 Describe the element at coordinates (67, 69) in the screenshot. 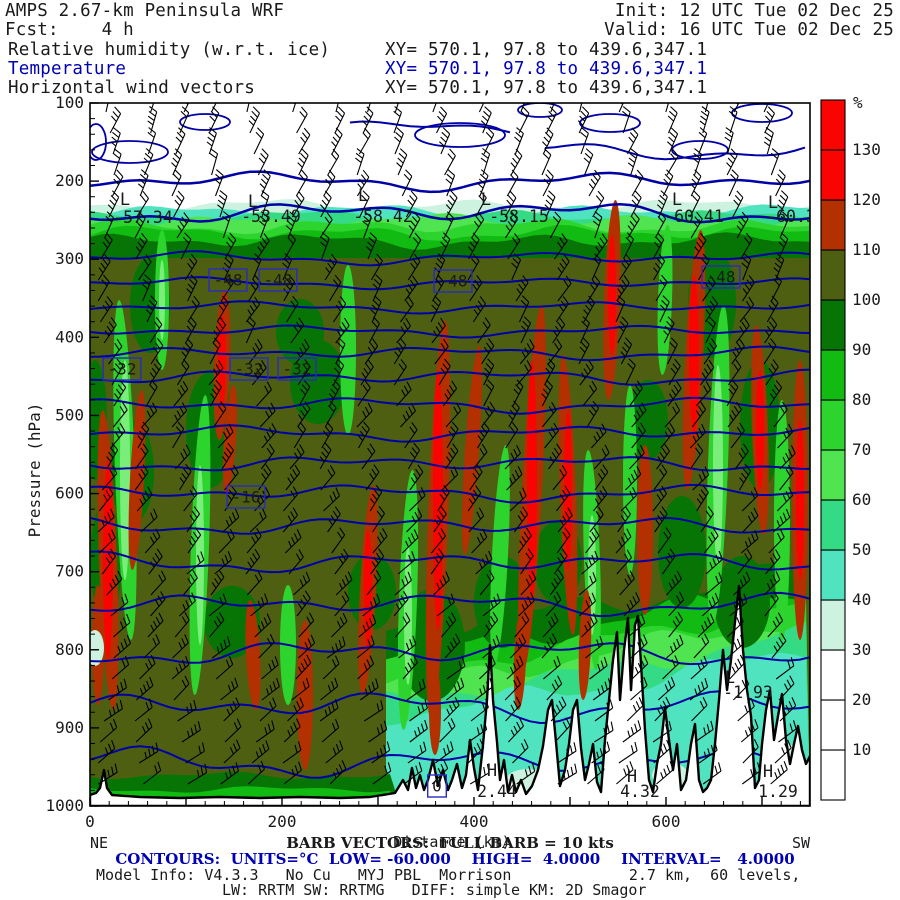

I see `field-label-temp: Temperature` at that location.